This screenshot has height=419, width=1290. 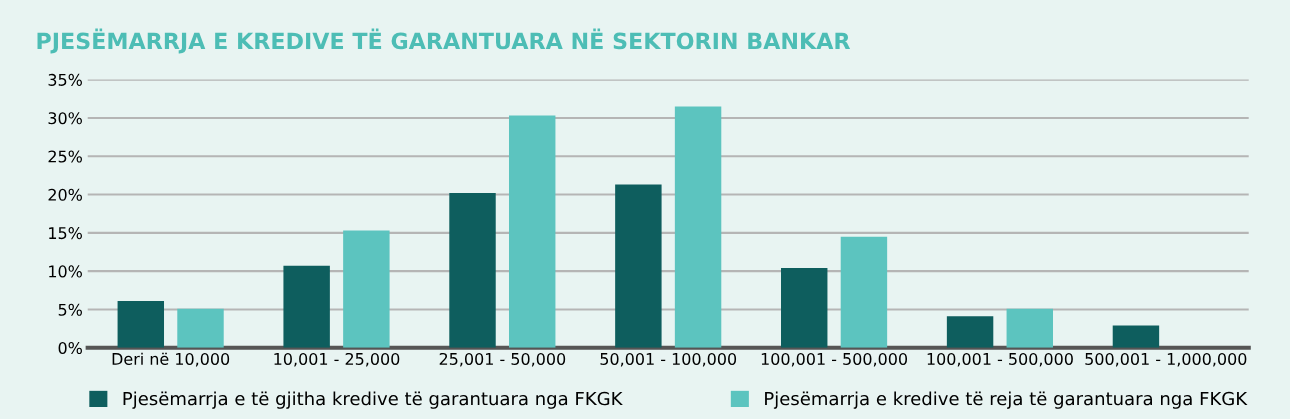 What do you see at coordinates (444, 41) in the screenshot?
I see `chart-title: PJESËMARRJA E KREDIVE TË GARANTUARA NË SEKTORIN BANKAR` at bounding box center [444, 41].